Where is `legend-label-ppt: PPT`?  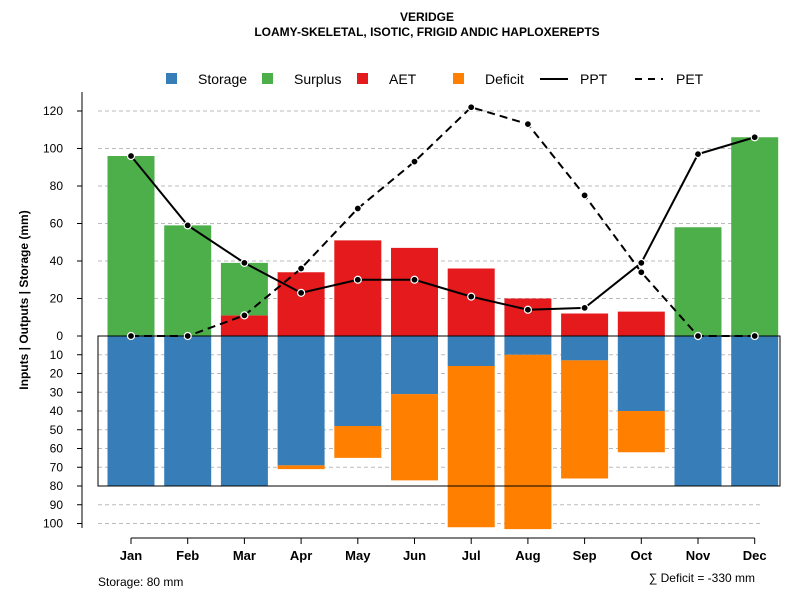 legend-label-ppt: PPT is located at coordinates (594, 79).